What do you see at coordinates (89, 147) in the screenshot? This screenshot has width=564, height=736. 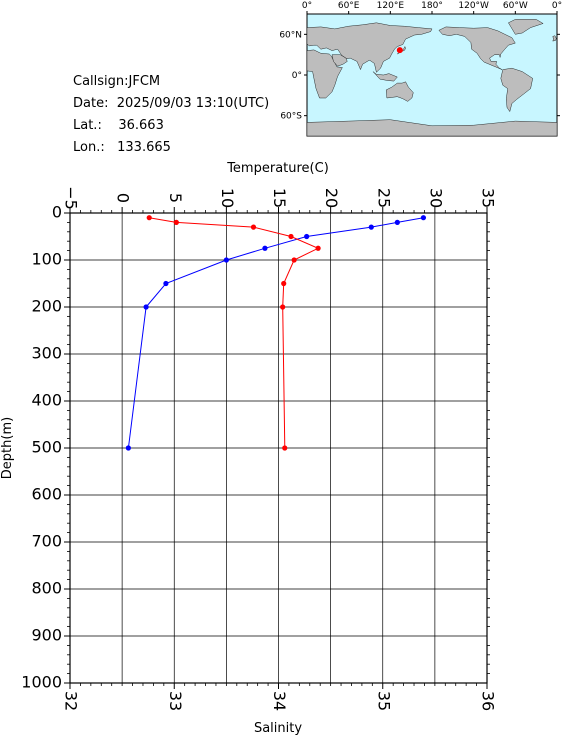 I see `lon-label: Lon.:` at bounding box center [89, 147].